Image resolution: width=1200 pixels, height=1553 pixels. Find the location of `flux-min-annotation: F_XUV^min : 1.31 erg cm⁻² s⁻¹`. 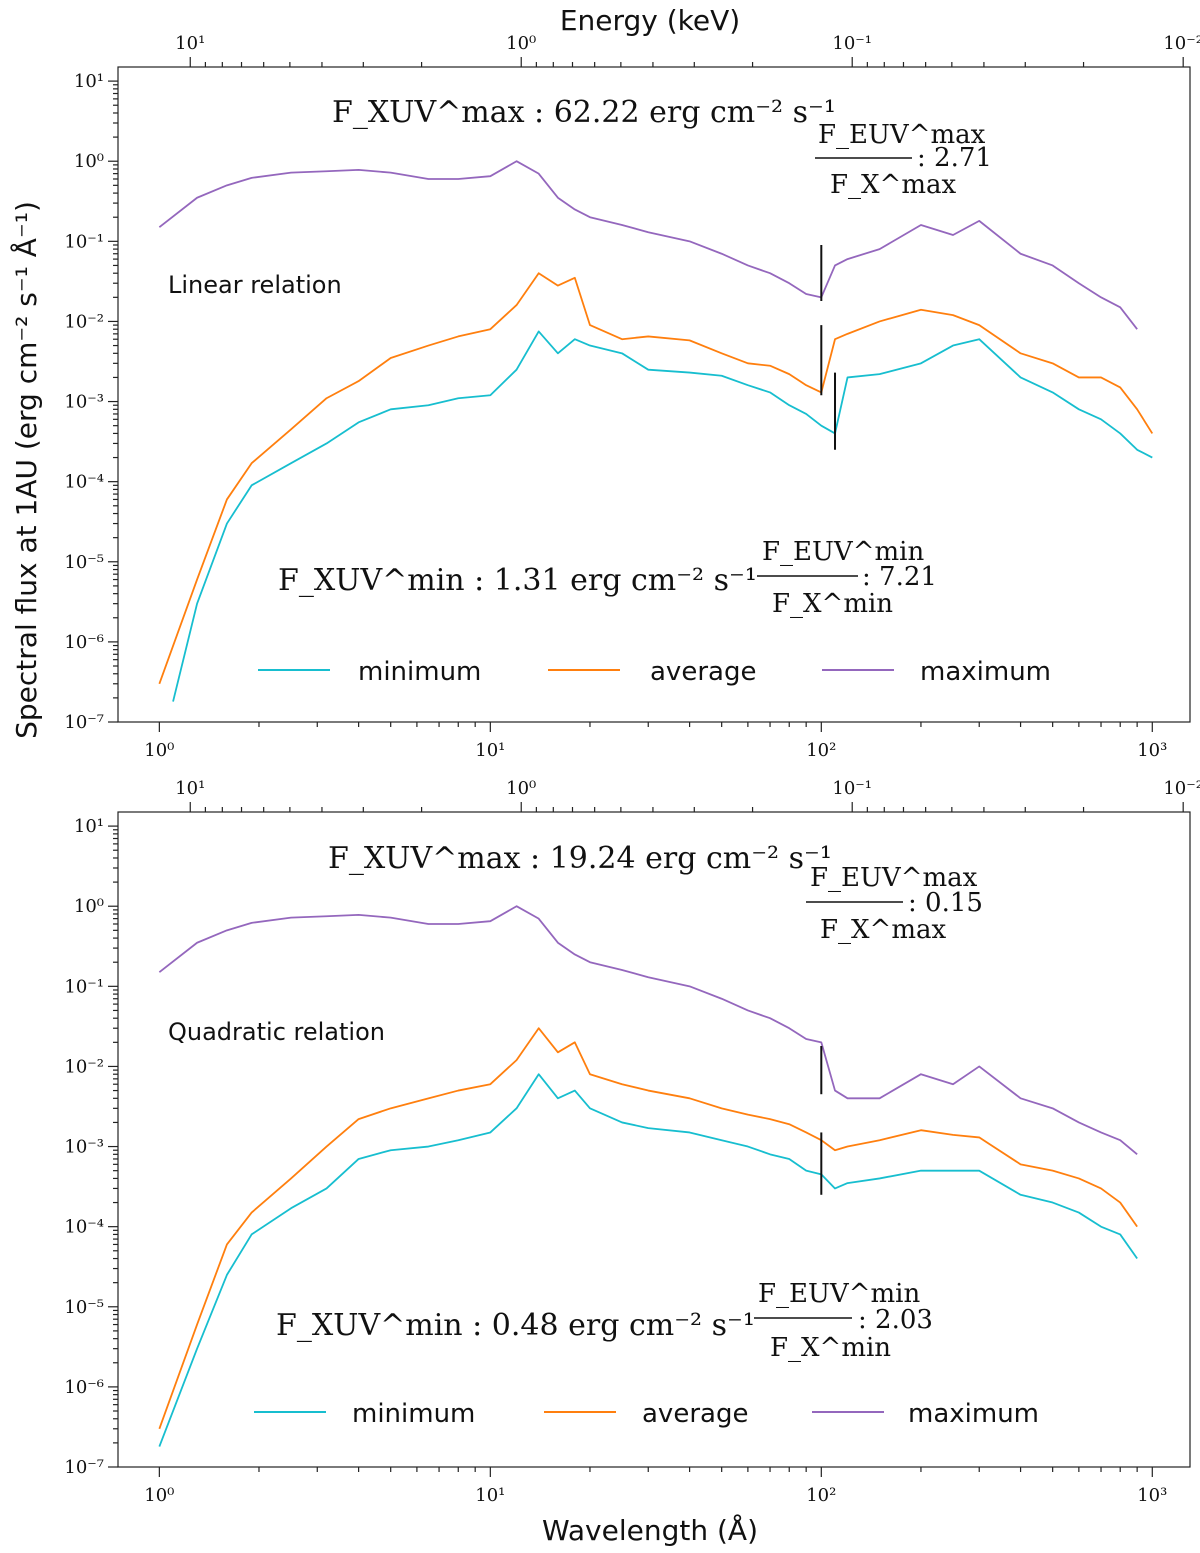

flux-min-annotation: F_XUV^min : 1.31 erg cm⁻² s⁻¹ is located at coordinates (517, 580).